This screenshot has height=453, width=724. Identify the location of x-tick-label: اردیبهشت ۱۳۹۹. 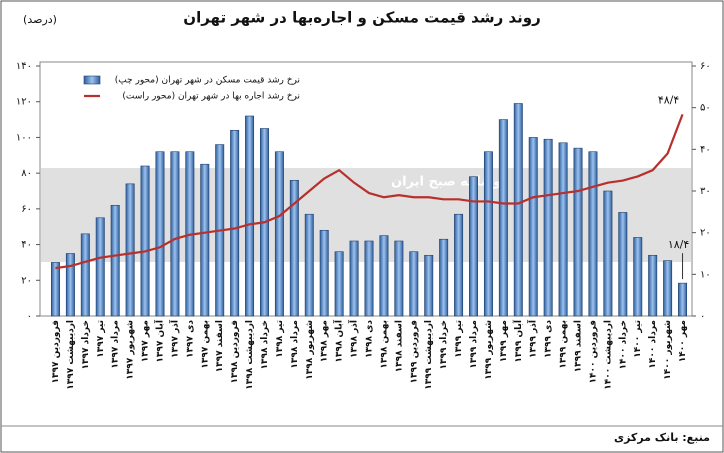
(429, 355).